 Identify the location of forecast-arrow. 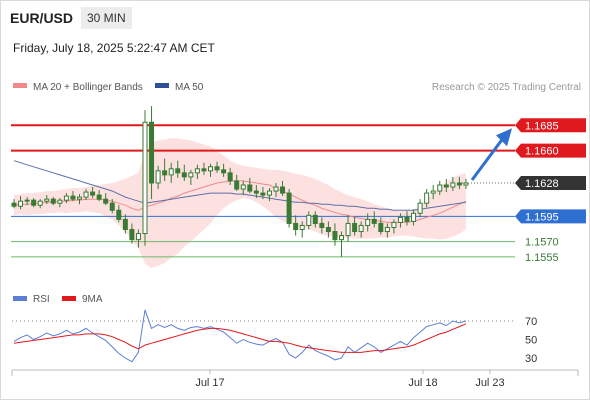
(491, 154).